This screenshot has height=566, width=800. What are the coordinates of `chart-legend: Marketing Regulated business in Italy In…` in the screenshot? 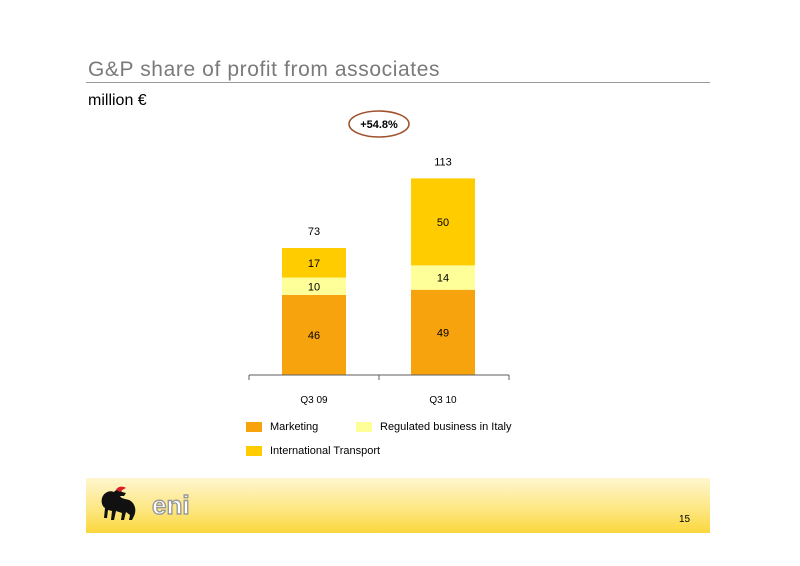 It's located at (411, 441).